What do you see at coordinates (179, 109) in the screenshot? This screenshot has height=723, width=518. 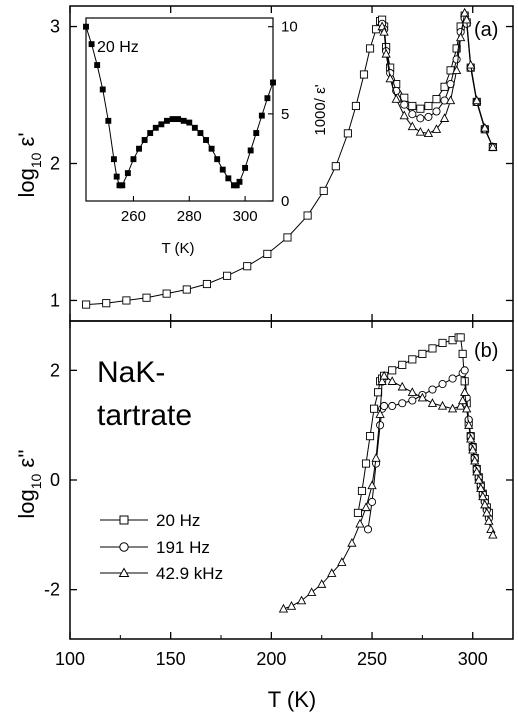 I see `inset-frame` at bounding box center [179, 109].